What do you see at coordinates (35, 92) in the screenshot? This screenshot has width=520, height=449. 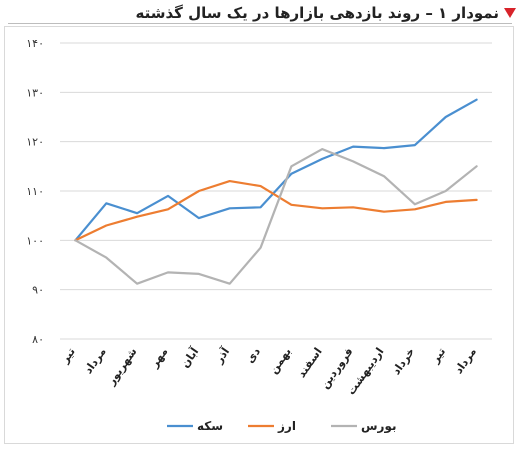 I see `y-tick-label: ۱۳۰` at bounding box center [35, 92].